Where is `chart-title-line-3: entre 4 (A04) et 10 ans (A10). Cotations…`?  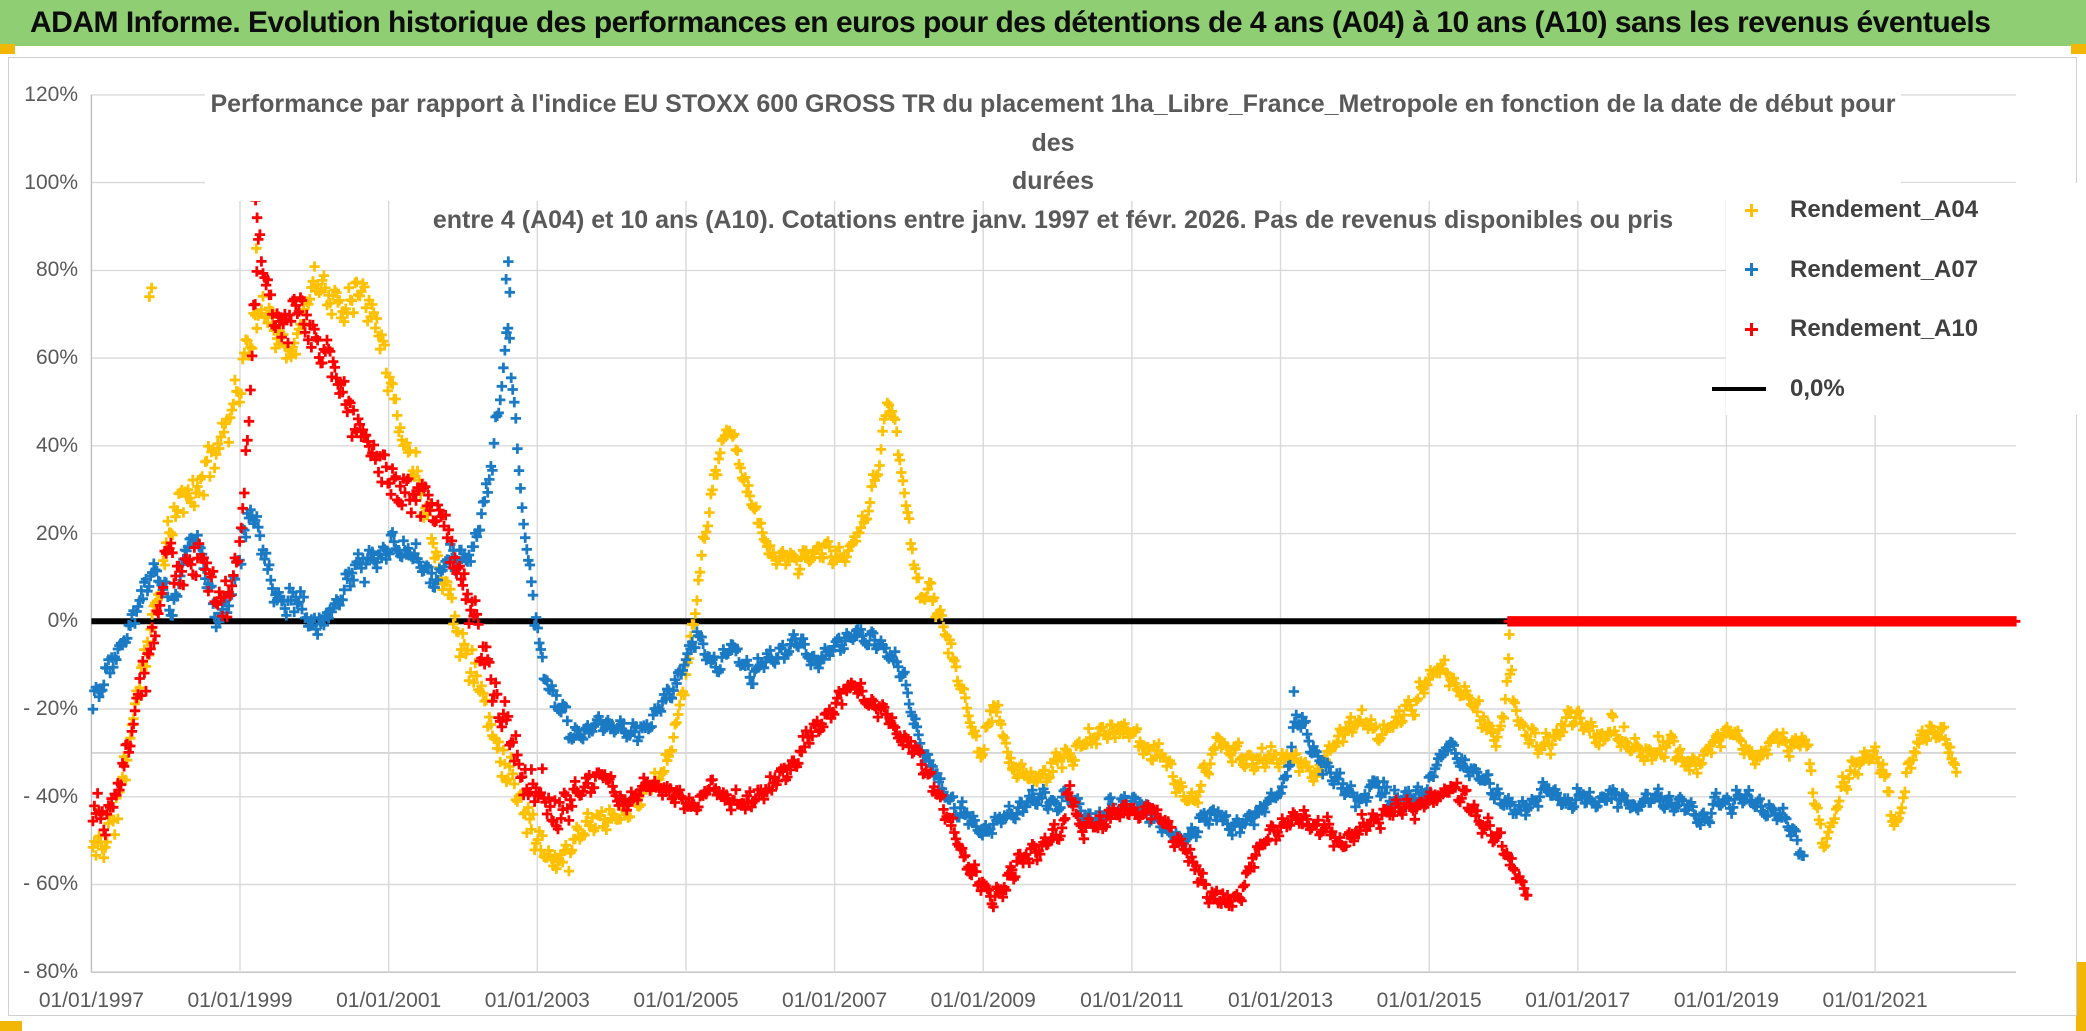 chart-title-line-3: entre 4 (A04) et 10 ans (A10). Cotations… is located at coordinates (1053, 219).